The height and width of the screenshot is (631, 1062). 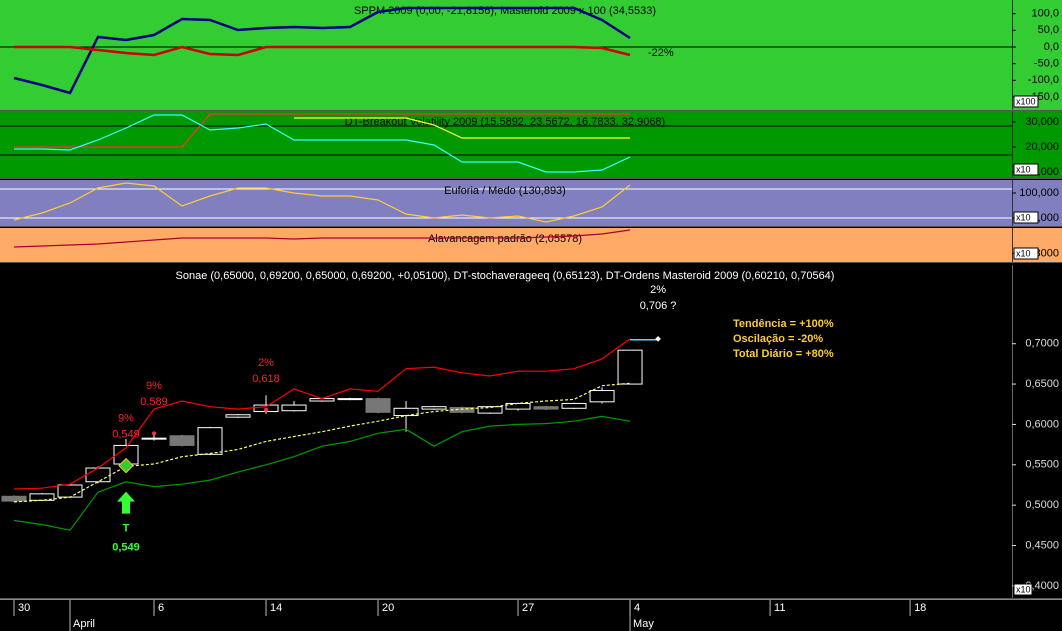 What do you see at coordinates (1042, 122) in the screenshot?
I see `y-tick-label: 30,000` at bounding box center [1042, 122].